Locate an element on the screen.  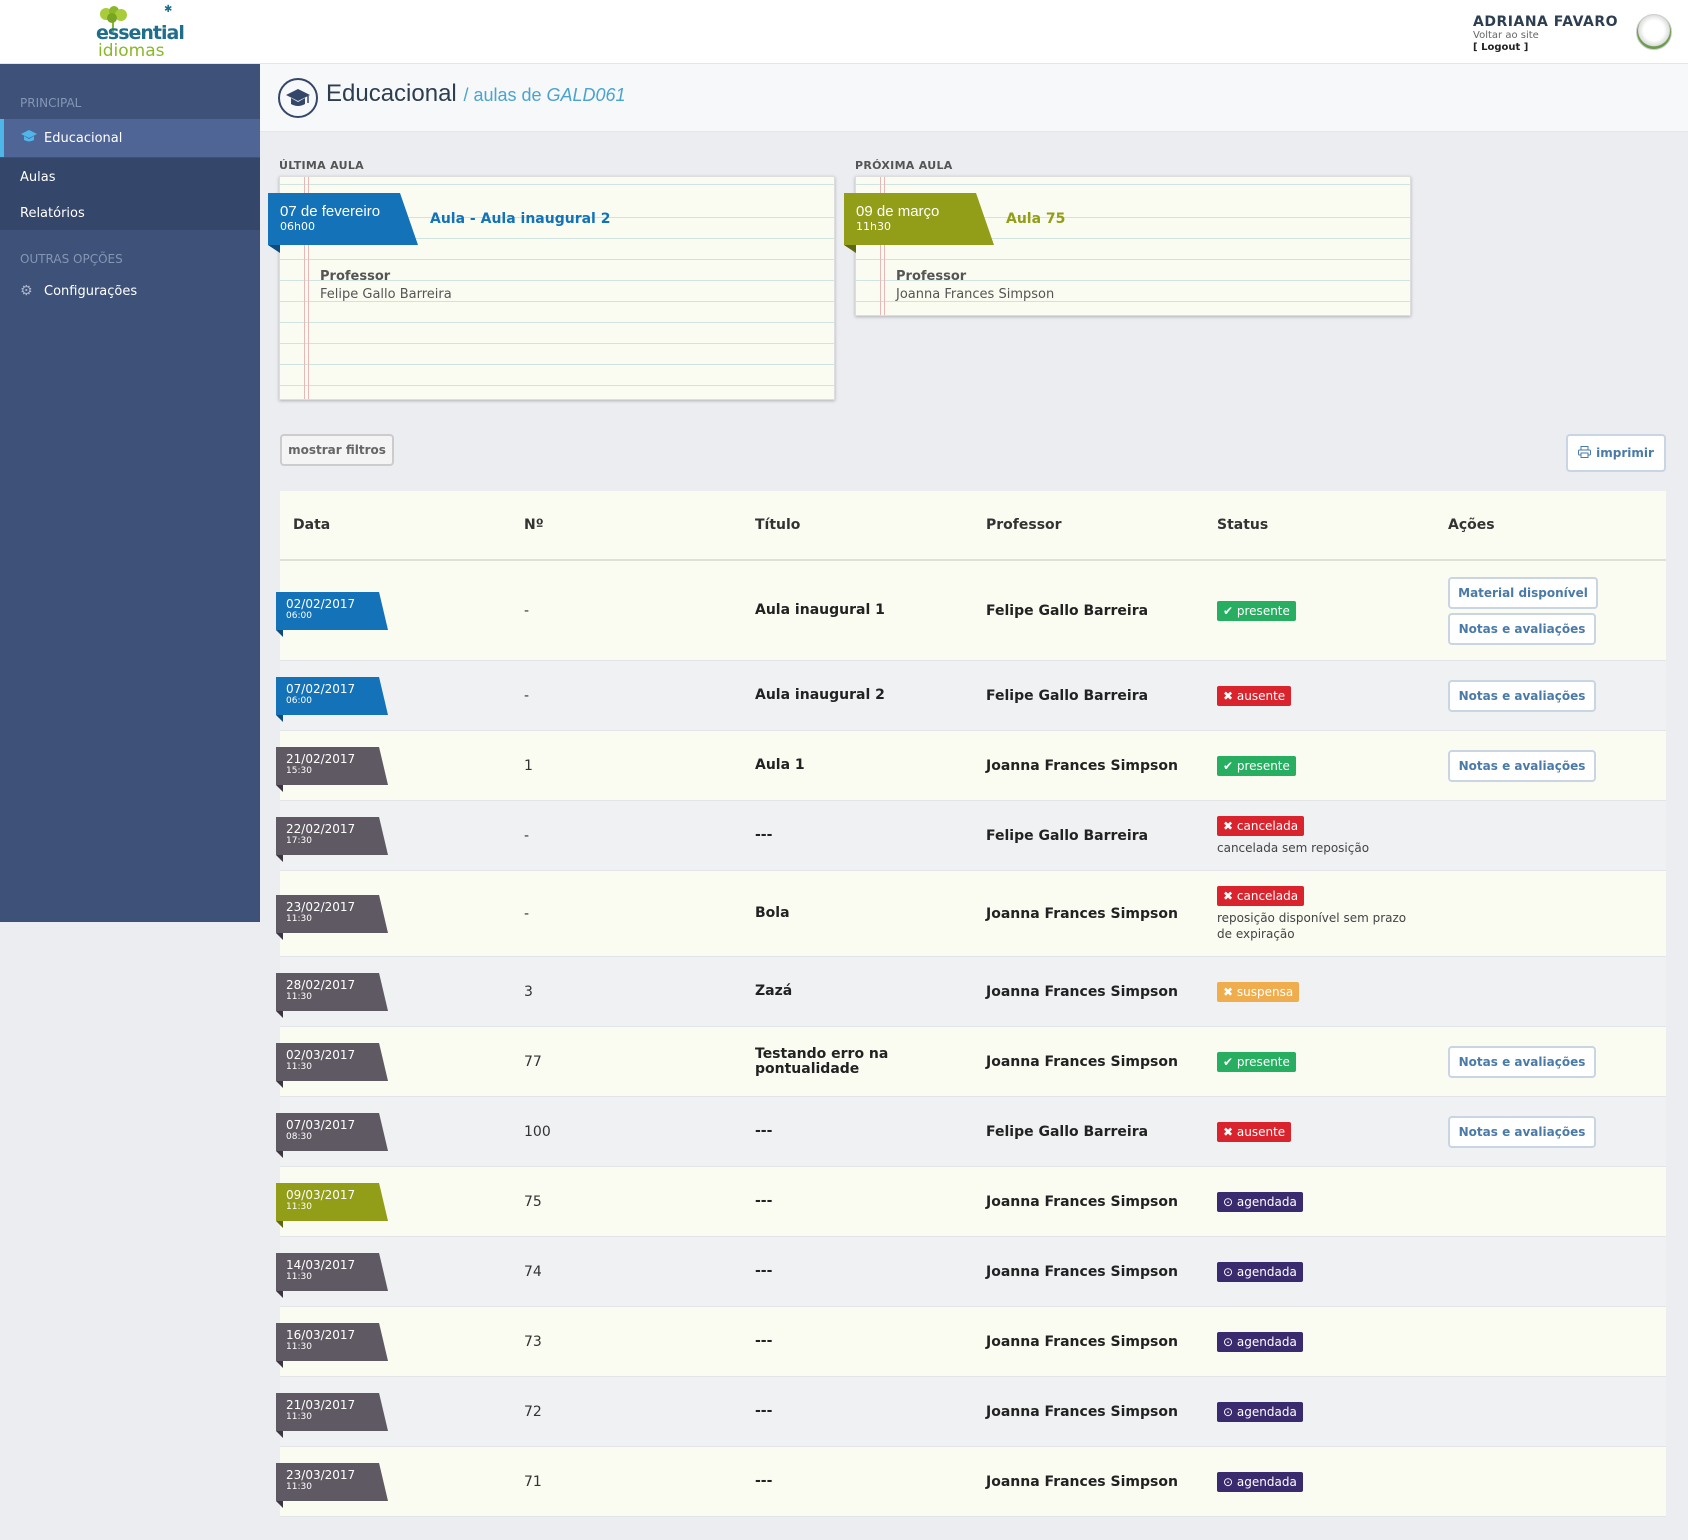
page-title-text: Educacional is located at coordinates (391, 93).